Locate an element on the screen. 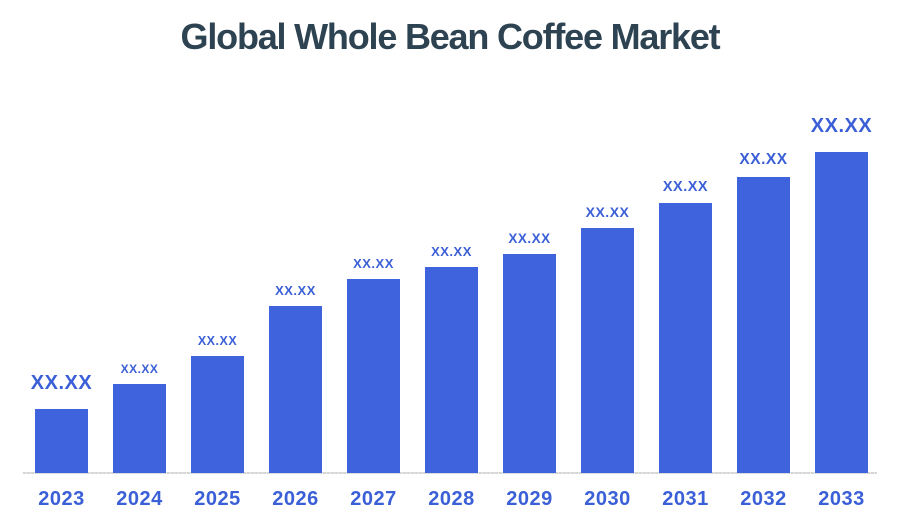 This screenshot has width=900, height=525. x-tick-2030: 2030 is located at coordinates (607, 499).